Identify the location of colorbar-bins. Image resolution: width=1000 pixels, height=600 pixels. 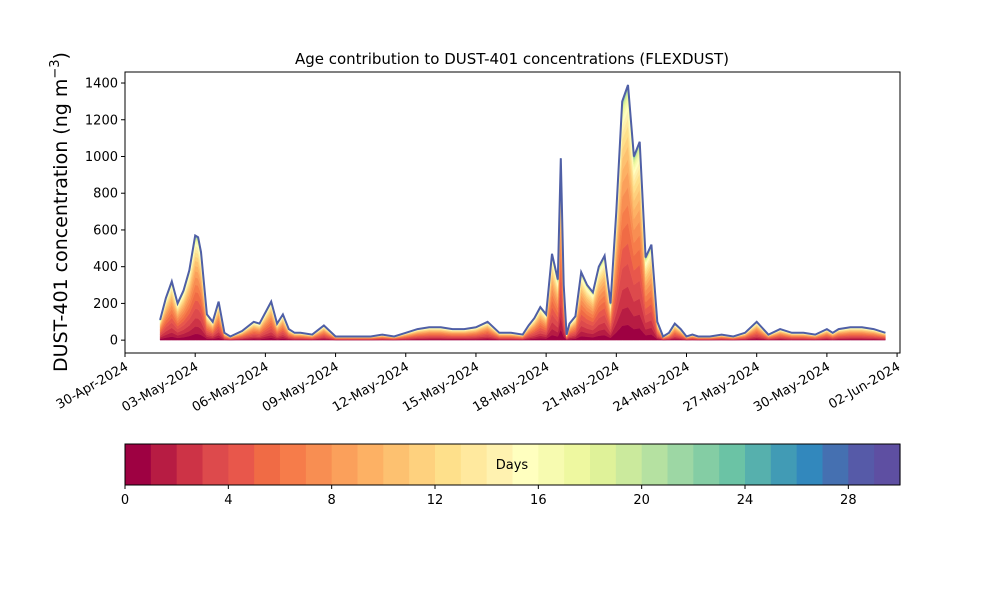
(513, 464).